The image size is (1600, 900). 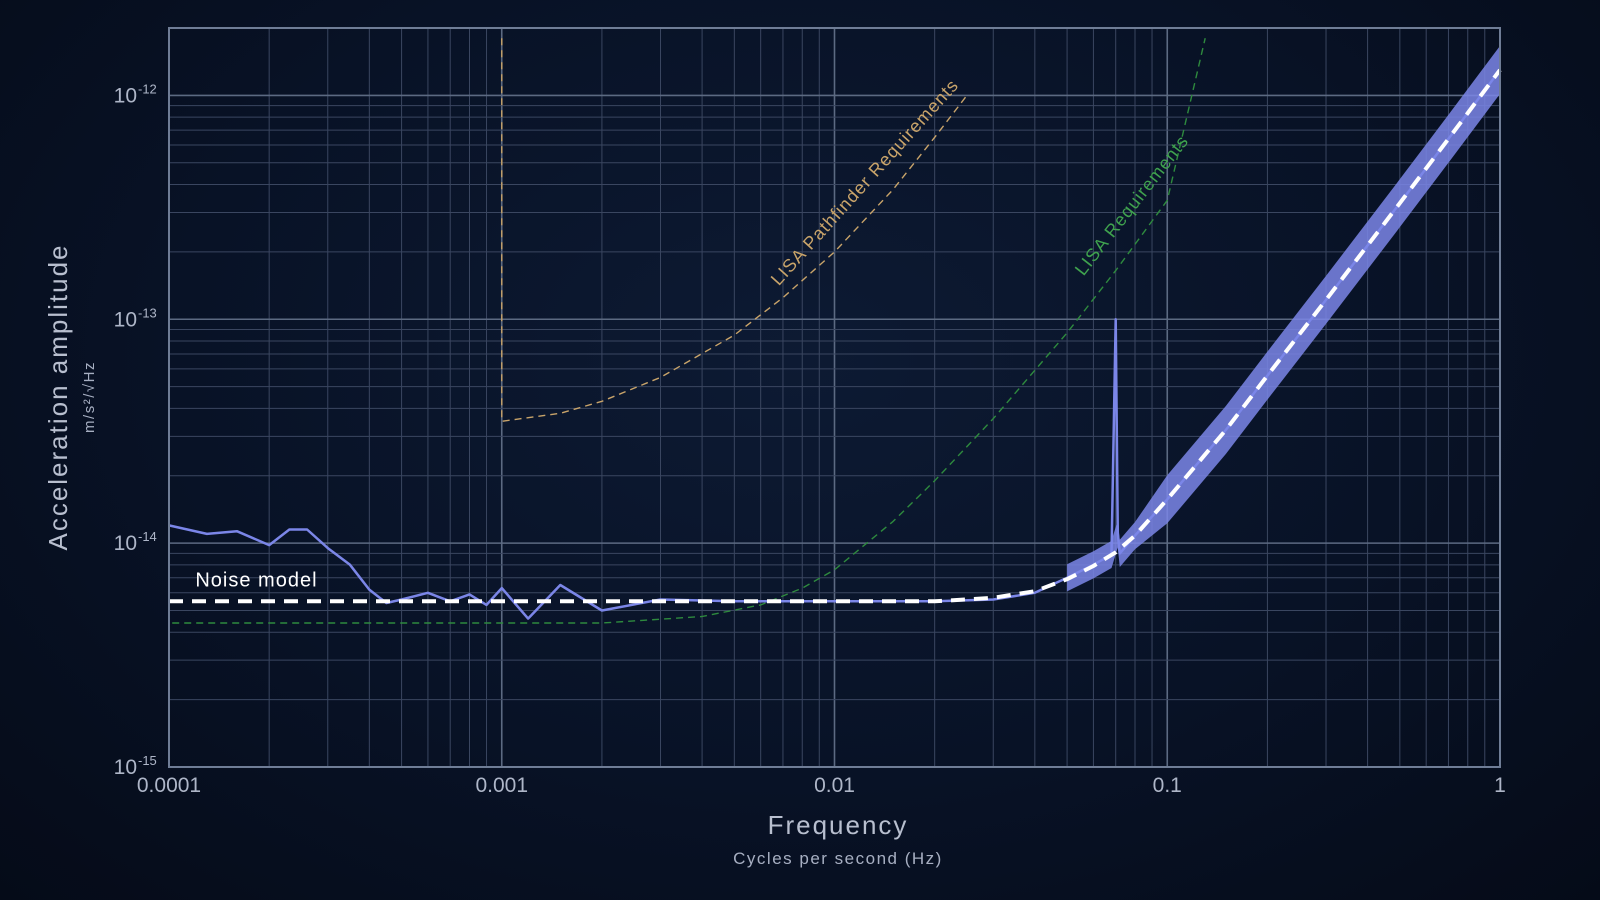 I want to click on series-lisa-pathfinder-requirements, so click(x=734, y=230).